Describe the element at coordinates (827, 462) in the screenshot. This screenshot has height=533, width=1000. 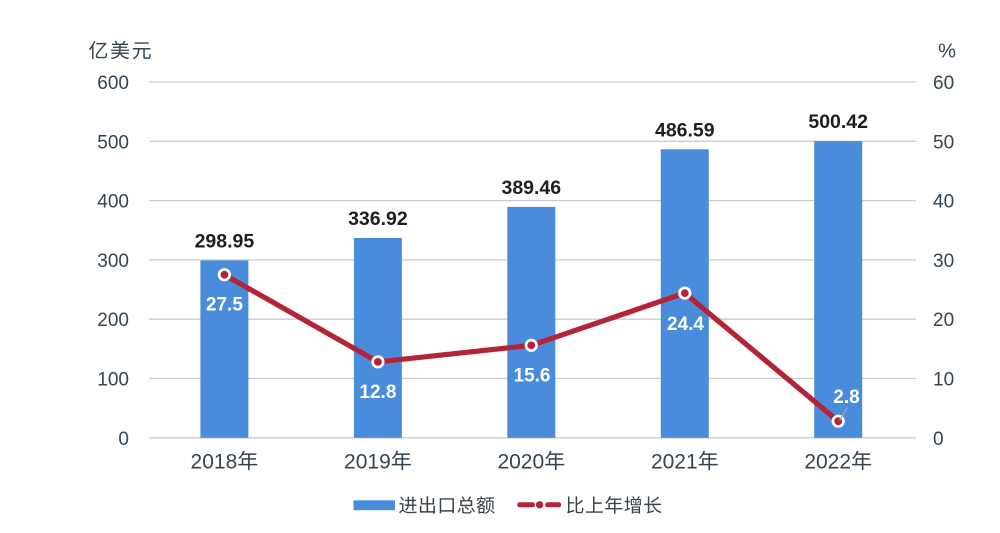
I see `svg-text: 2022` at that location.